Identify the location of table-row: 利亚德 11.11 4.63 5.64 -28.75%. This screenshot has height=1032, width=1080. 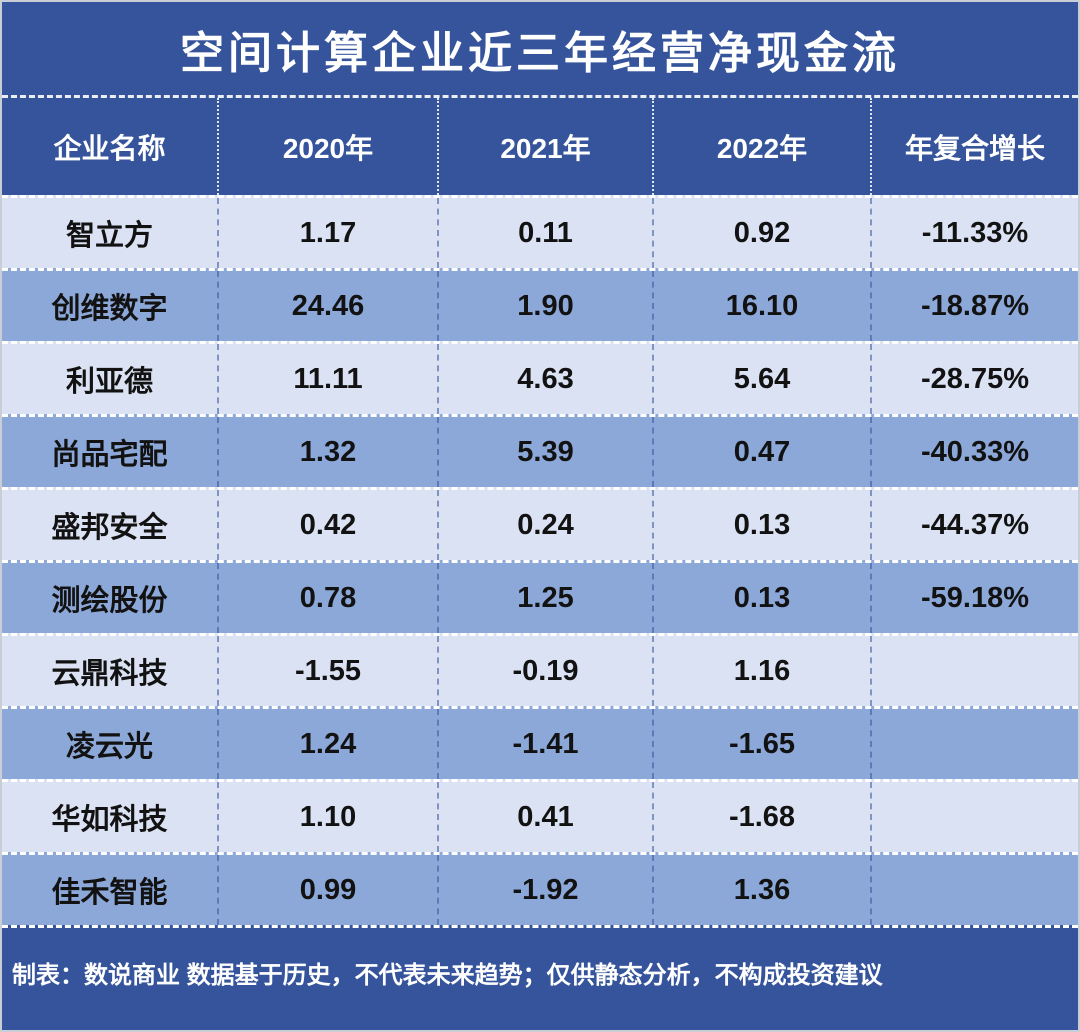
(540, 377).